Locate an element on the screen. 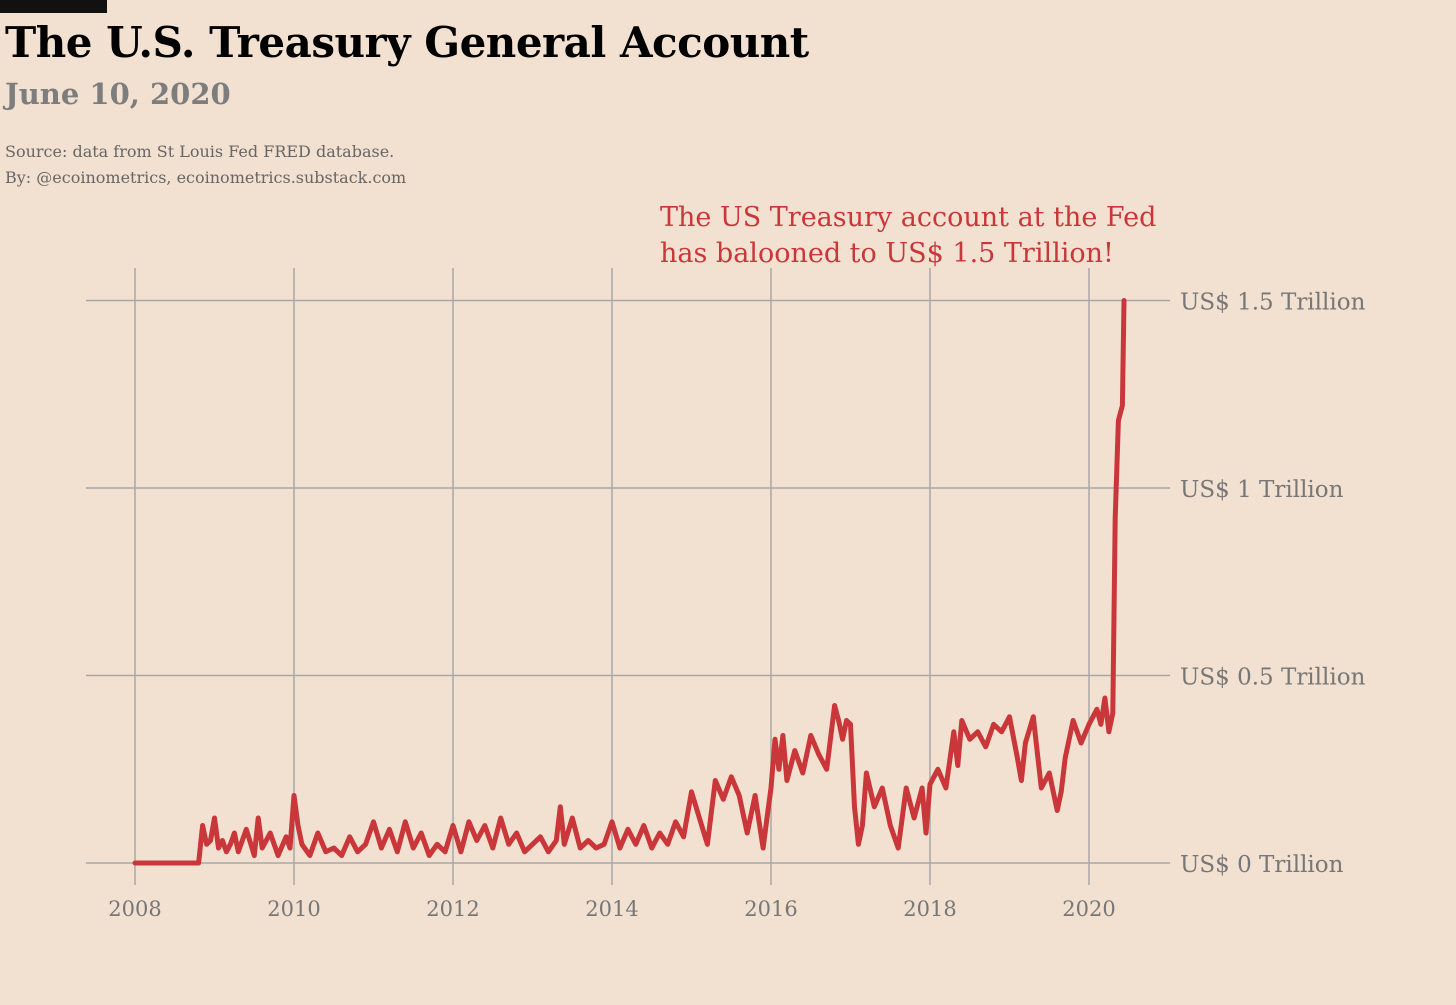 Image resolution: width=1456 pixels, height=1005 pixels. x-tick-label-2008: 2008 is located at coordinates (134, 909).